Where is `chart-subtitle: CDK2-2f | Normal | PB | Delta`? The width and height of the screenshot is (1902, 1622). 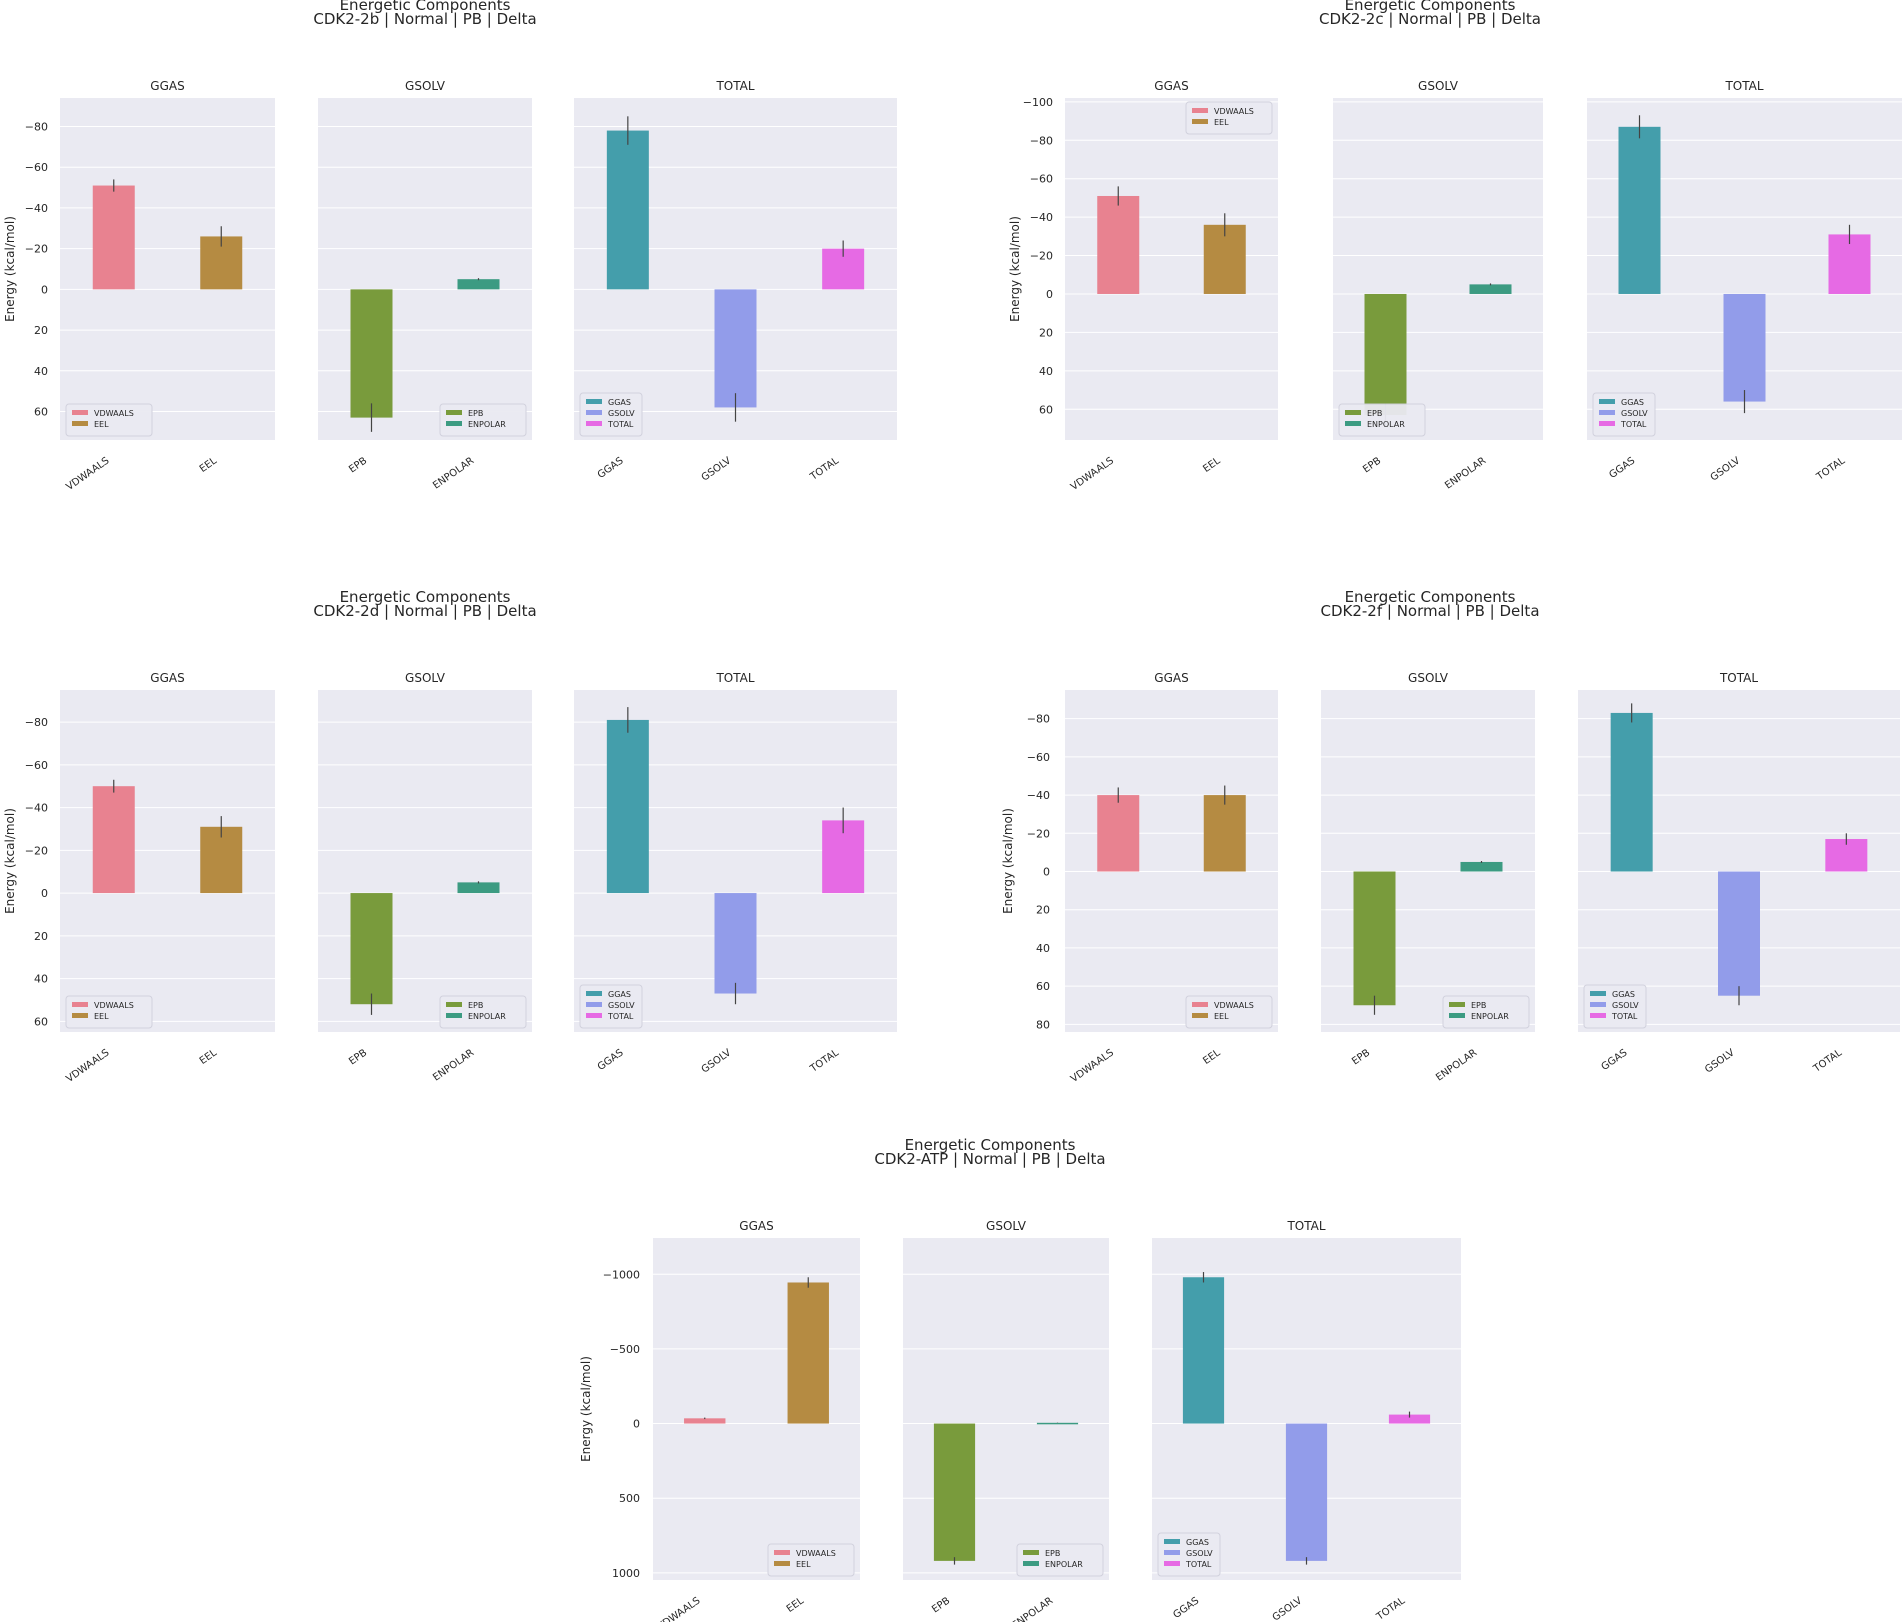
chart-subtitle: CDK2-2f | Normal | PB | Delta is located at coordinates (1429, 611).